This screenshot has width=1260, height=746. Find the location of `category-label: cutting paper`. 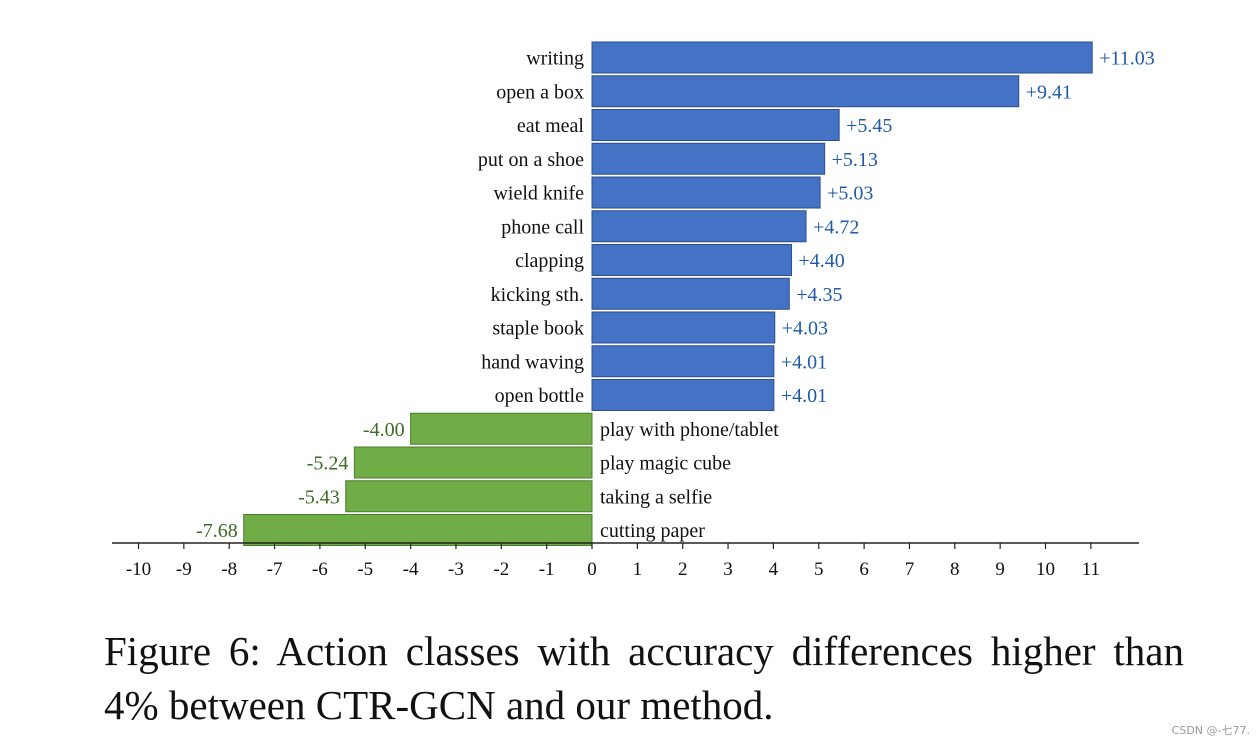

category-label: cutting paper is located at coordinates (652, 531).